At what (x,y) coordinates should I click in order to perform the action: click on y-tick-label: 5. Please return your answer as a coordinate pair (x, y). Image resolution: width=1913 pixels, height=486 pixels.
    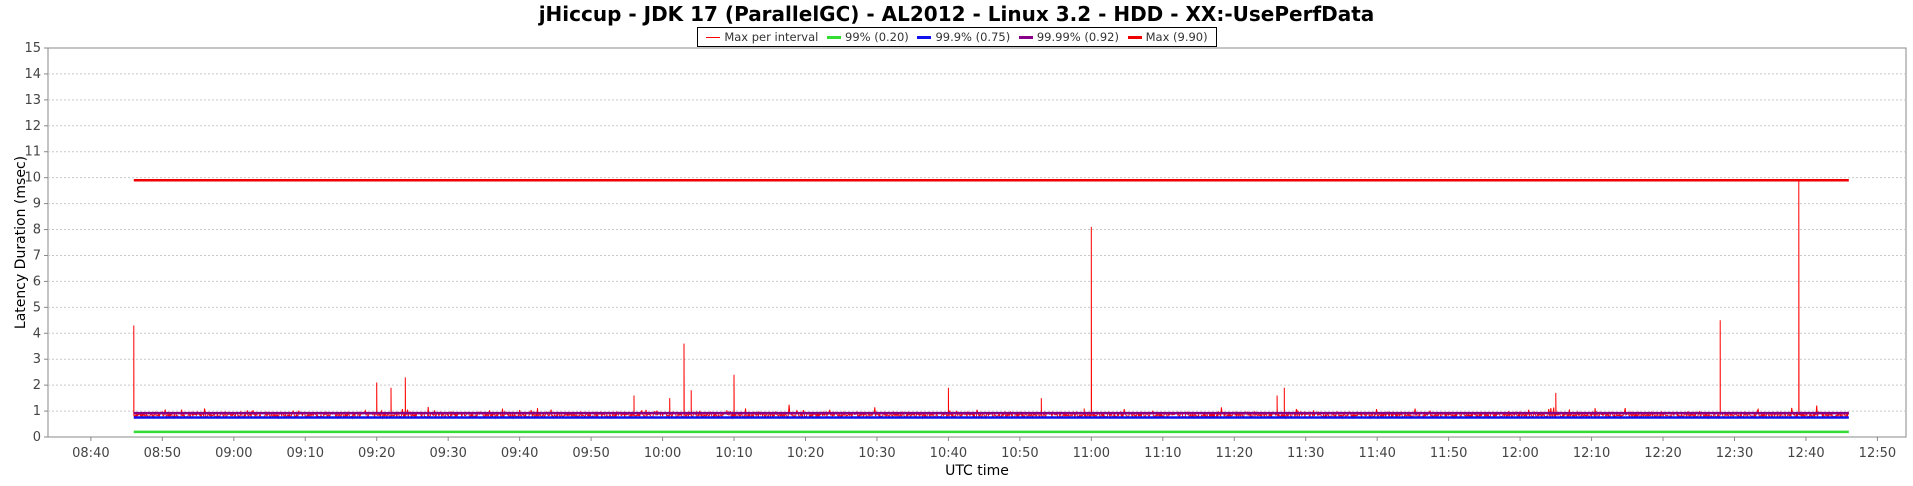
    Looking at the image, I should click on (37, 307).